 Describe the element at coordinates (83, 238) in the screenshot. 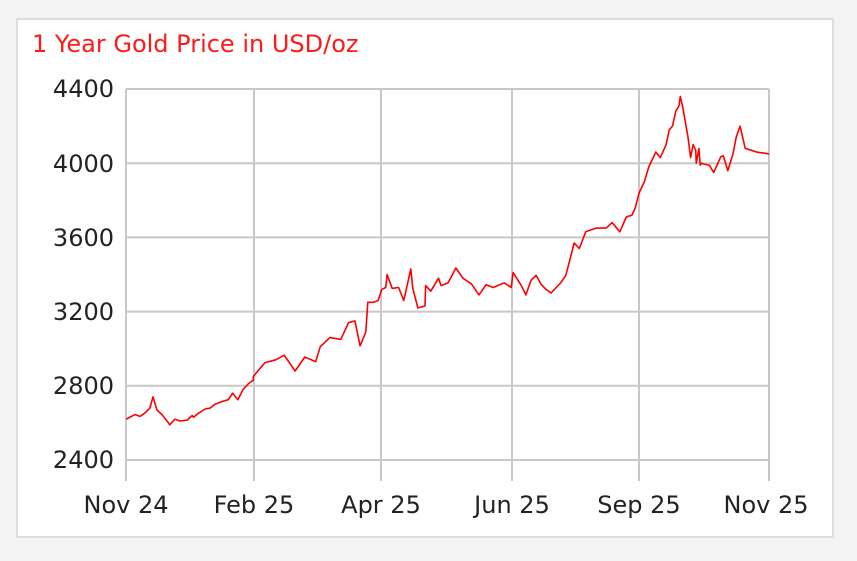

I see `y-tick-label-3600: 3600` at that location.